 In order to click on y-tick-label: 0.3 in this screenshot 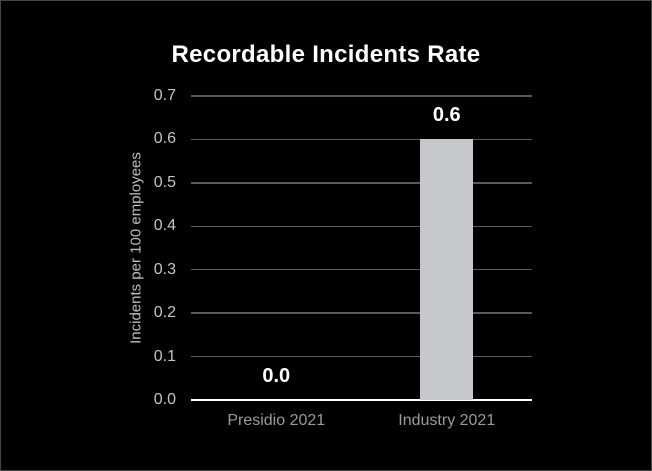, I will do `click(164, 269)`.